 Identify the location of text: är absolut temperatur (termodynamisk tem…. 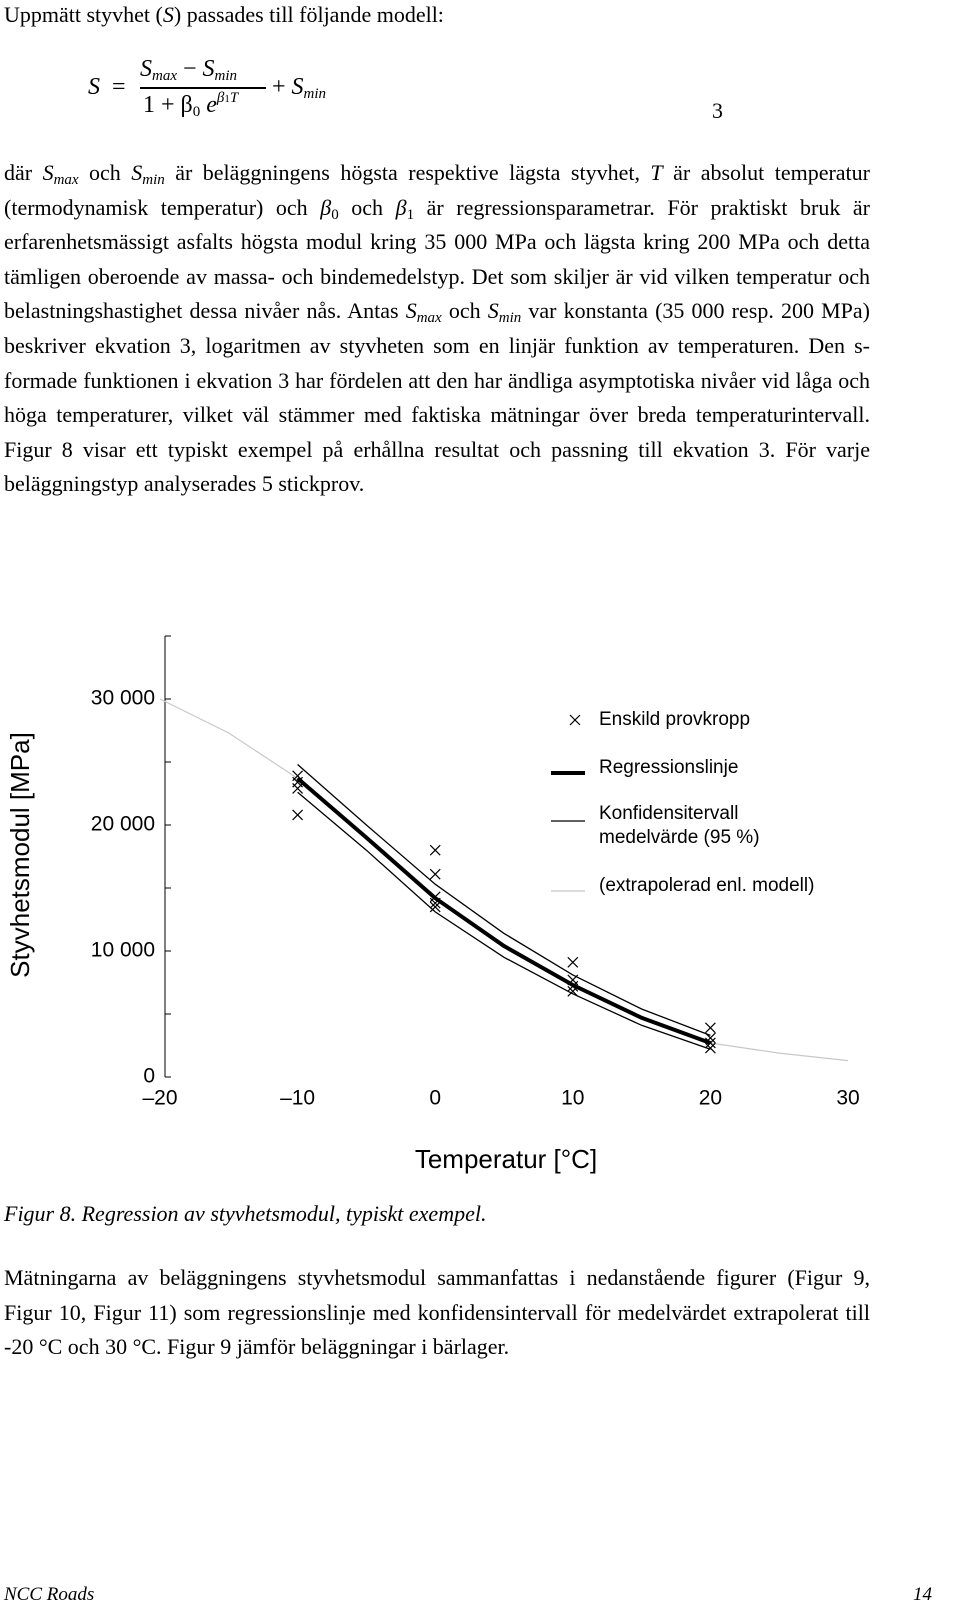
(437, 190).